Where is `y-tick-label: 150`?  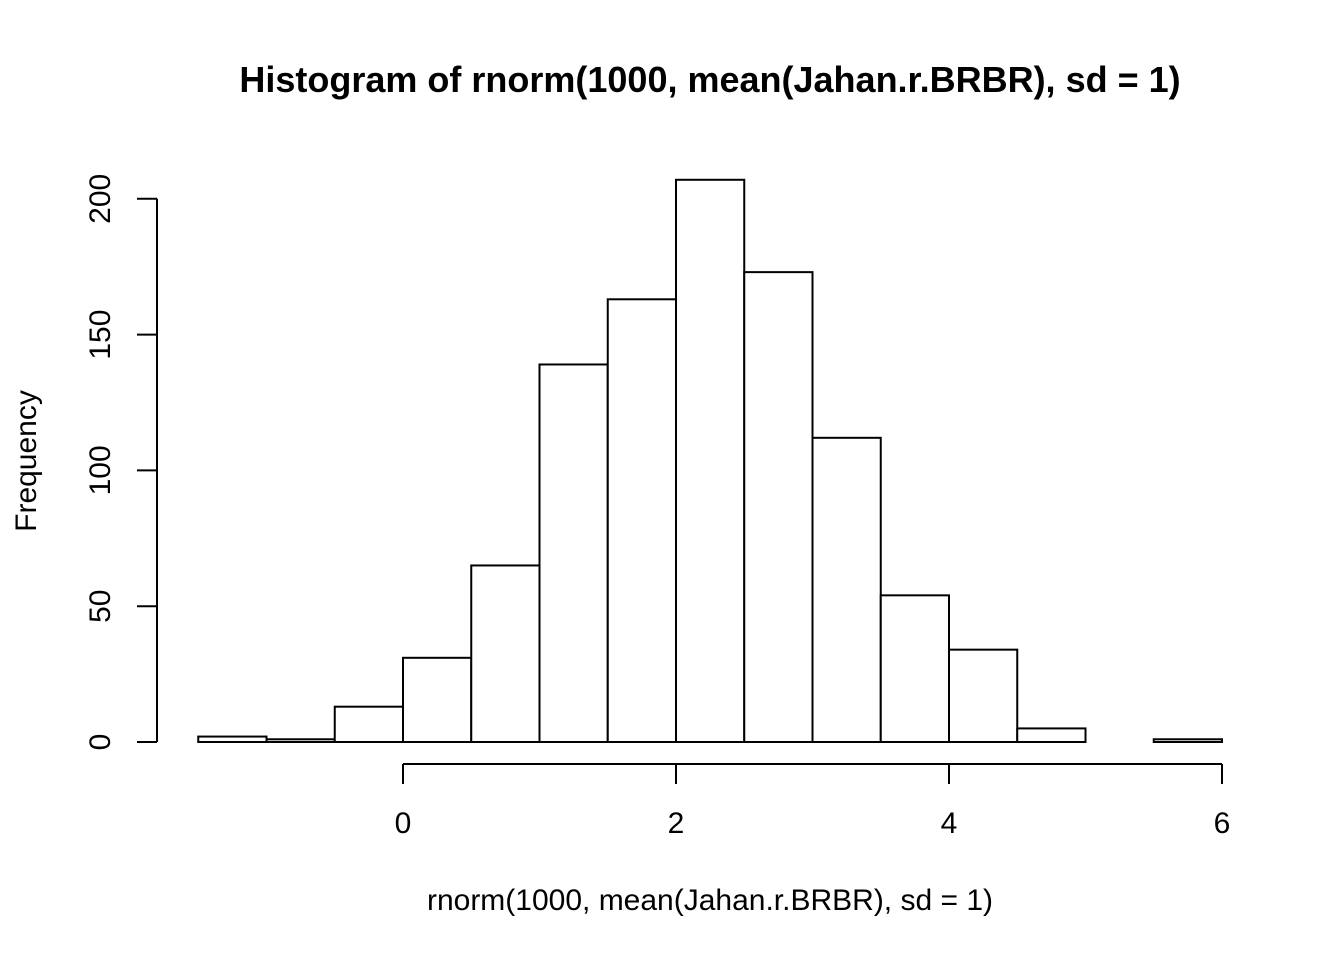
y-tick-label: 150 is located at coordinates (100, 335).